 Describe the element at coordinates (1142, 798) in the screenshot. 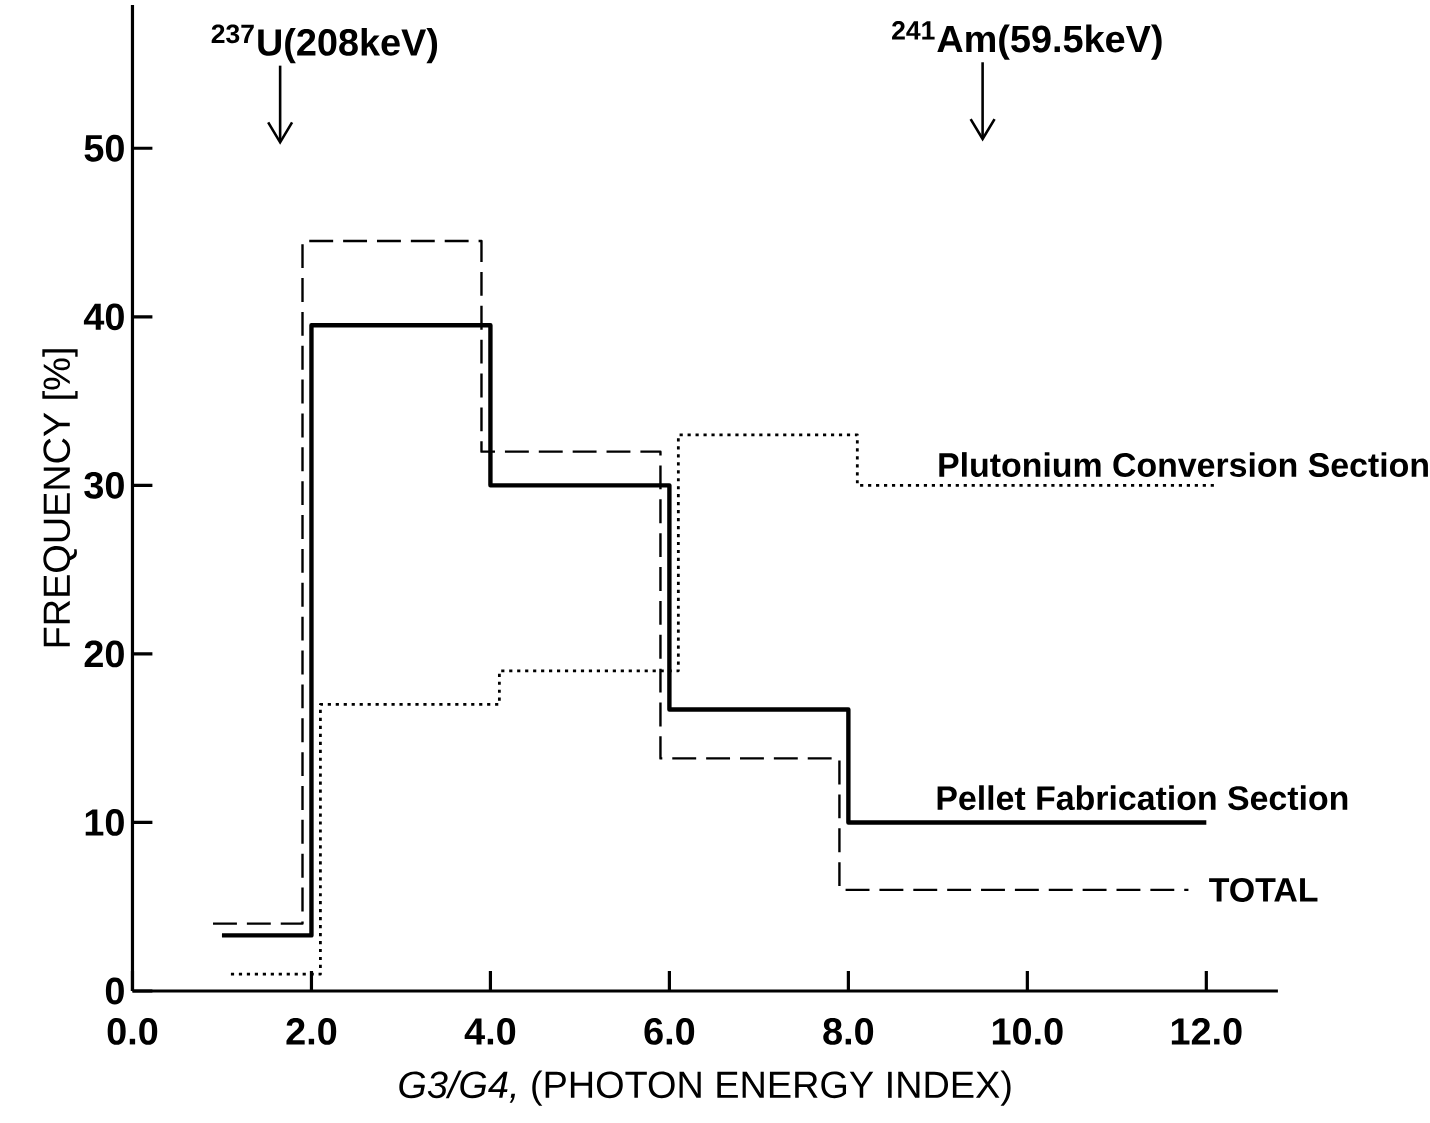

I see `series-label: Pellet Fabrication Section` at that location.